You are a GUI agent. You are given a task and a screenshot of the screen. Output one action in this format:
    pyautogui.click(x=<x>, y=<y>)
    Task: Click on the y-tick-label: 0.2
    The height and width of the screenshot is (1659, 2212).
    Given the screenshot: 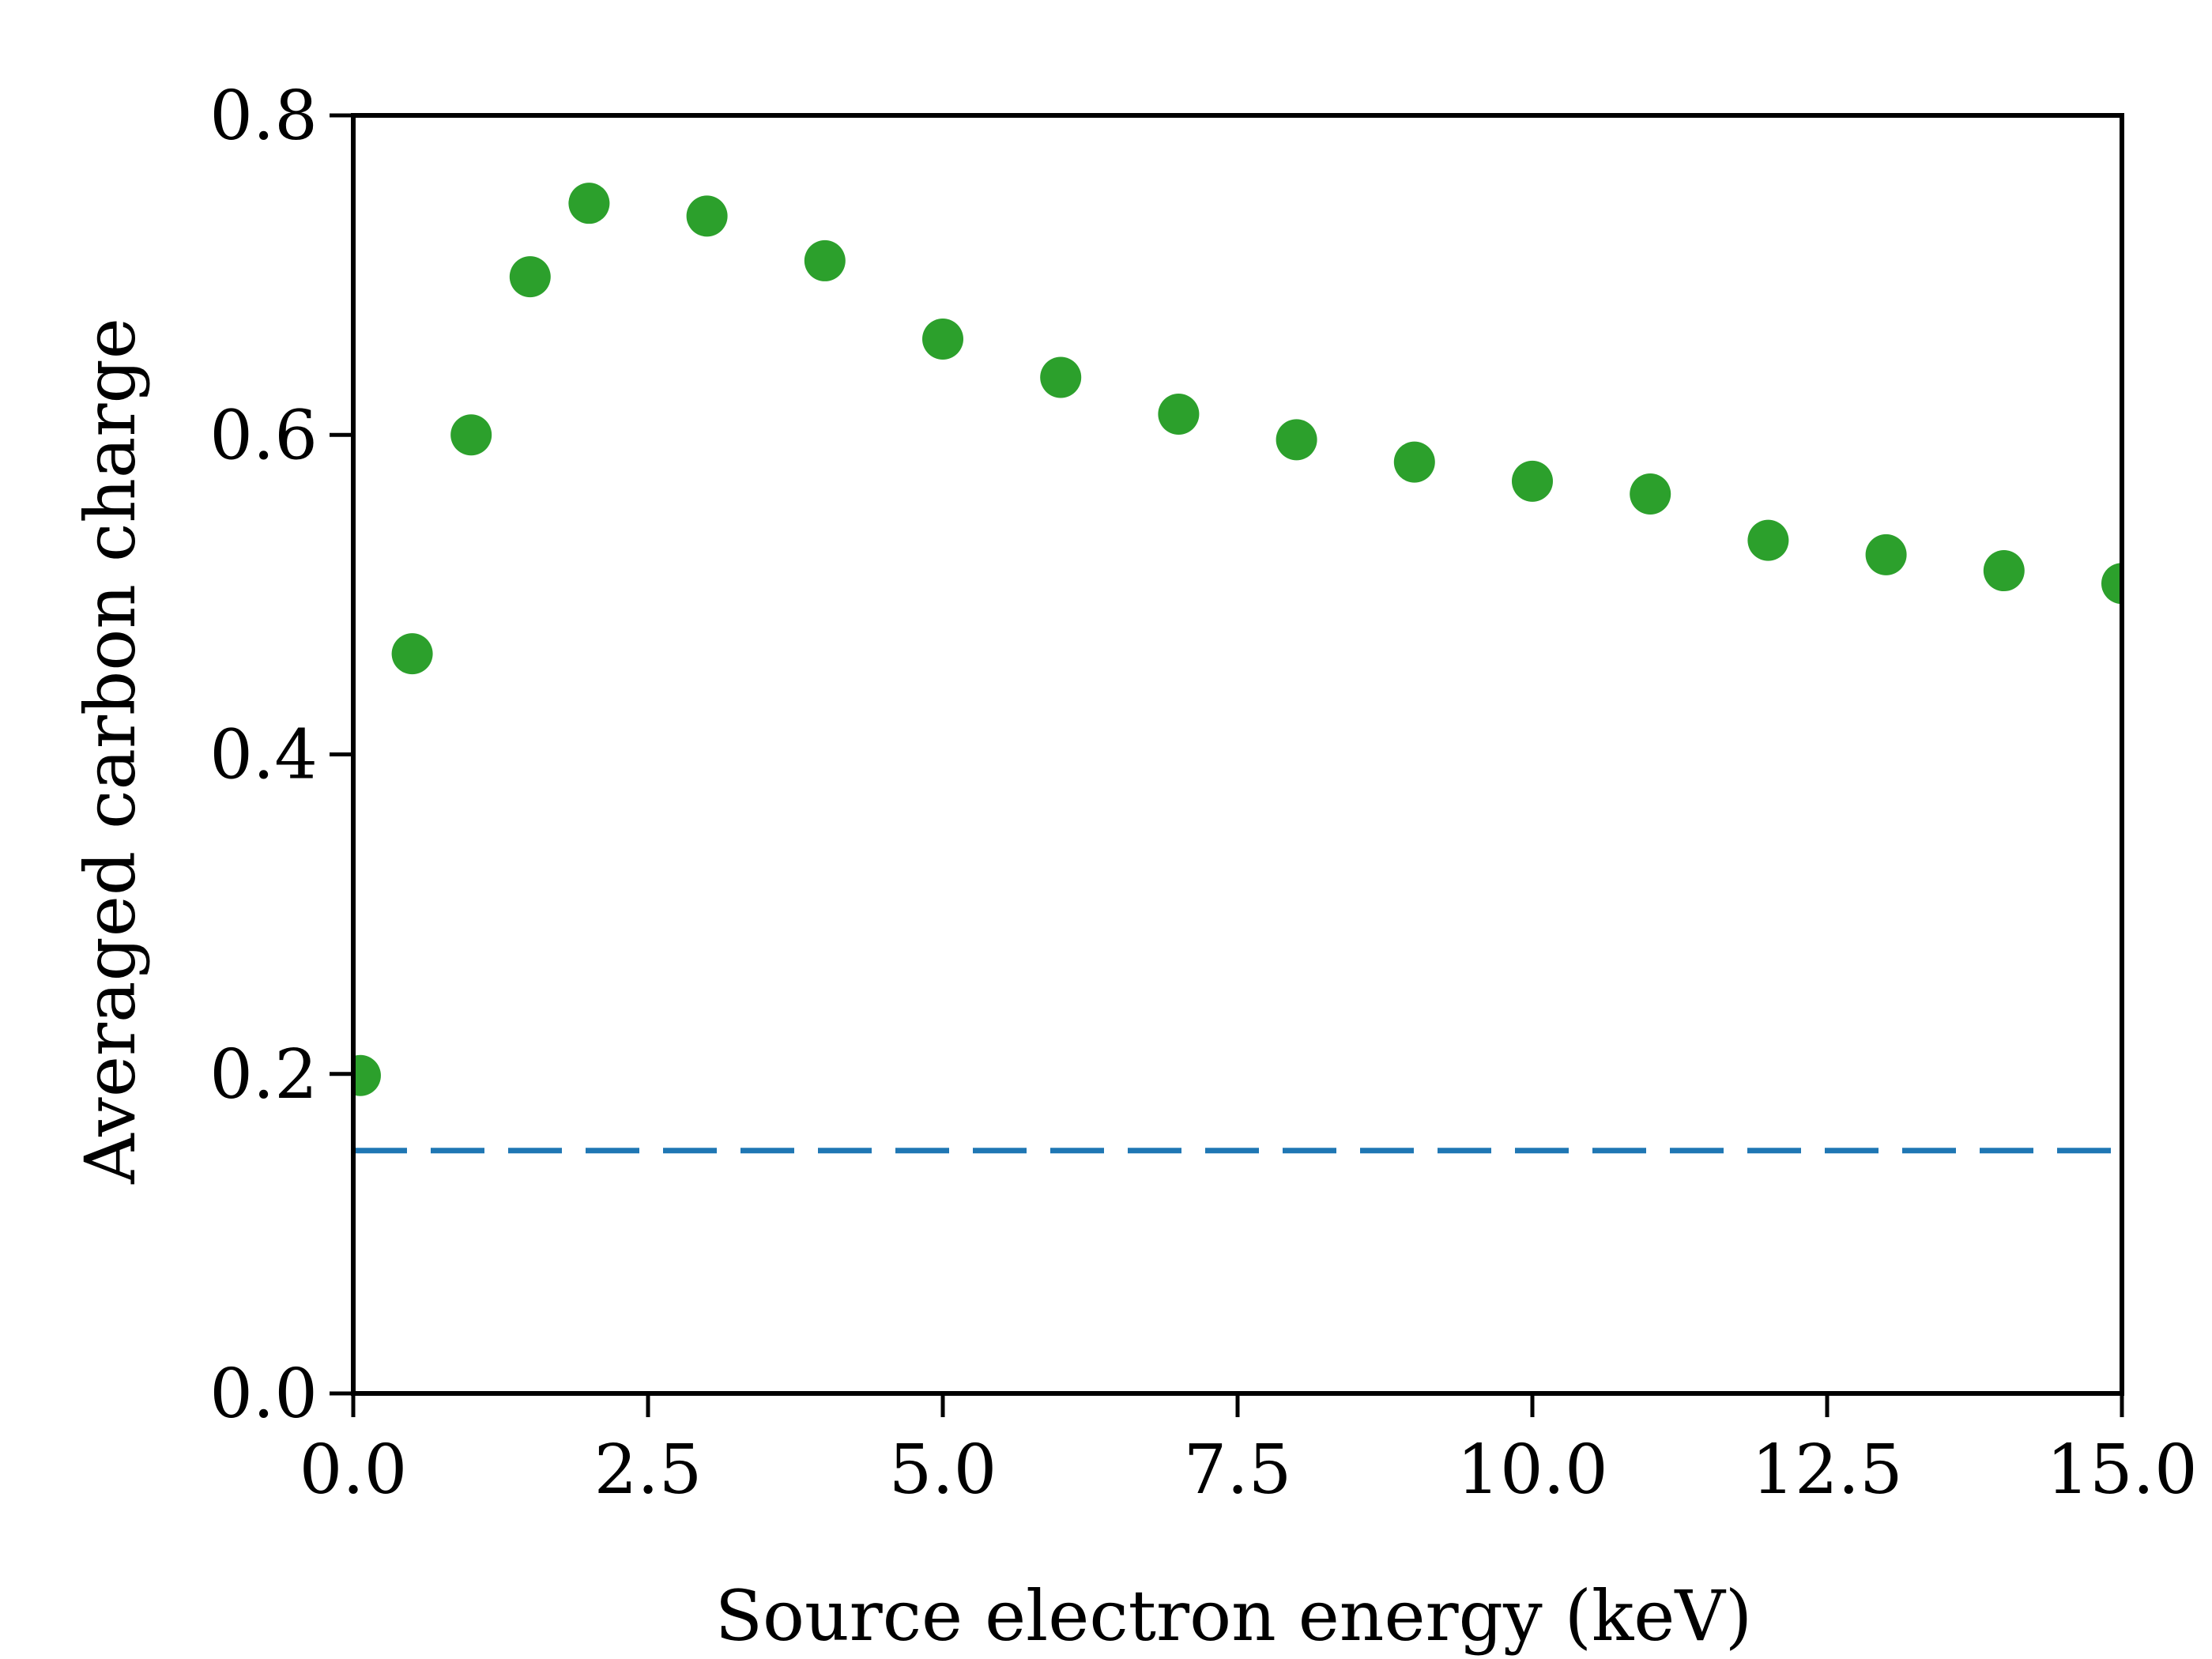 What is the action you would take?
    pyautogui.click(x=263, y=1074)
    